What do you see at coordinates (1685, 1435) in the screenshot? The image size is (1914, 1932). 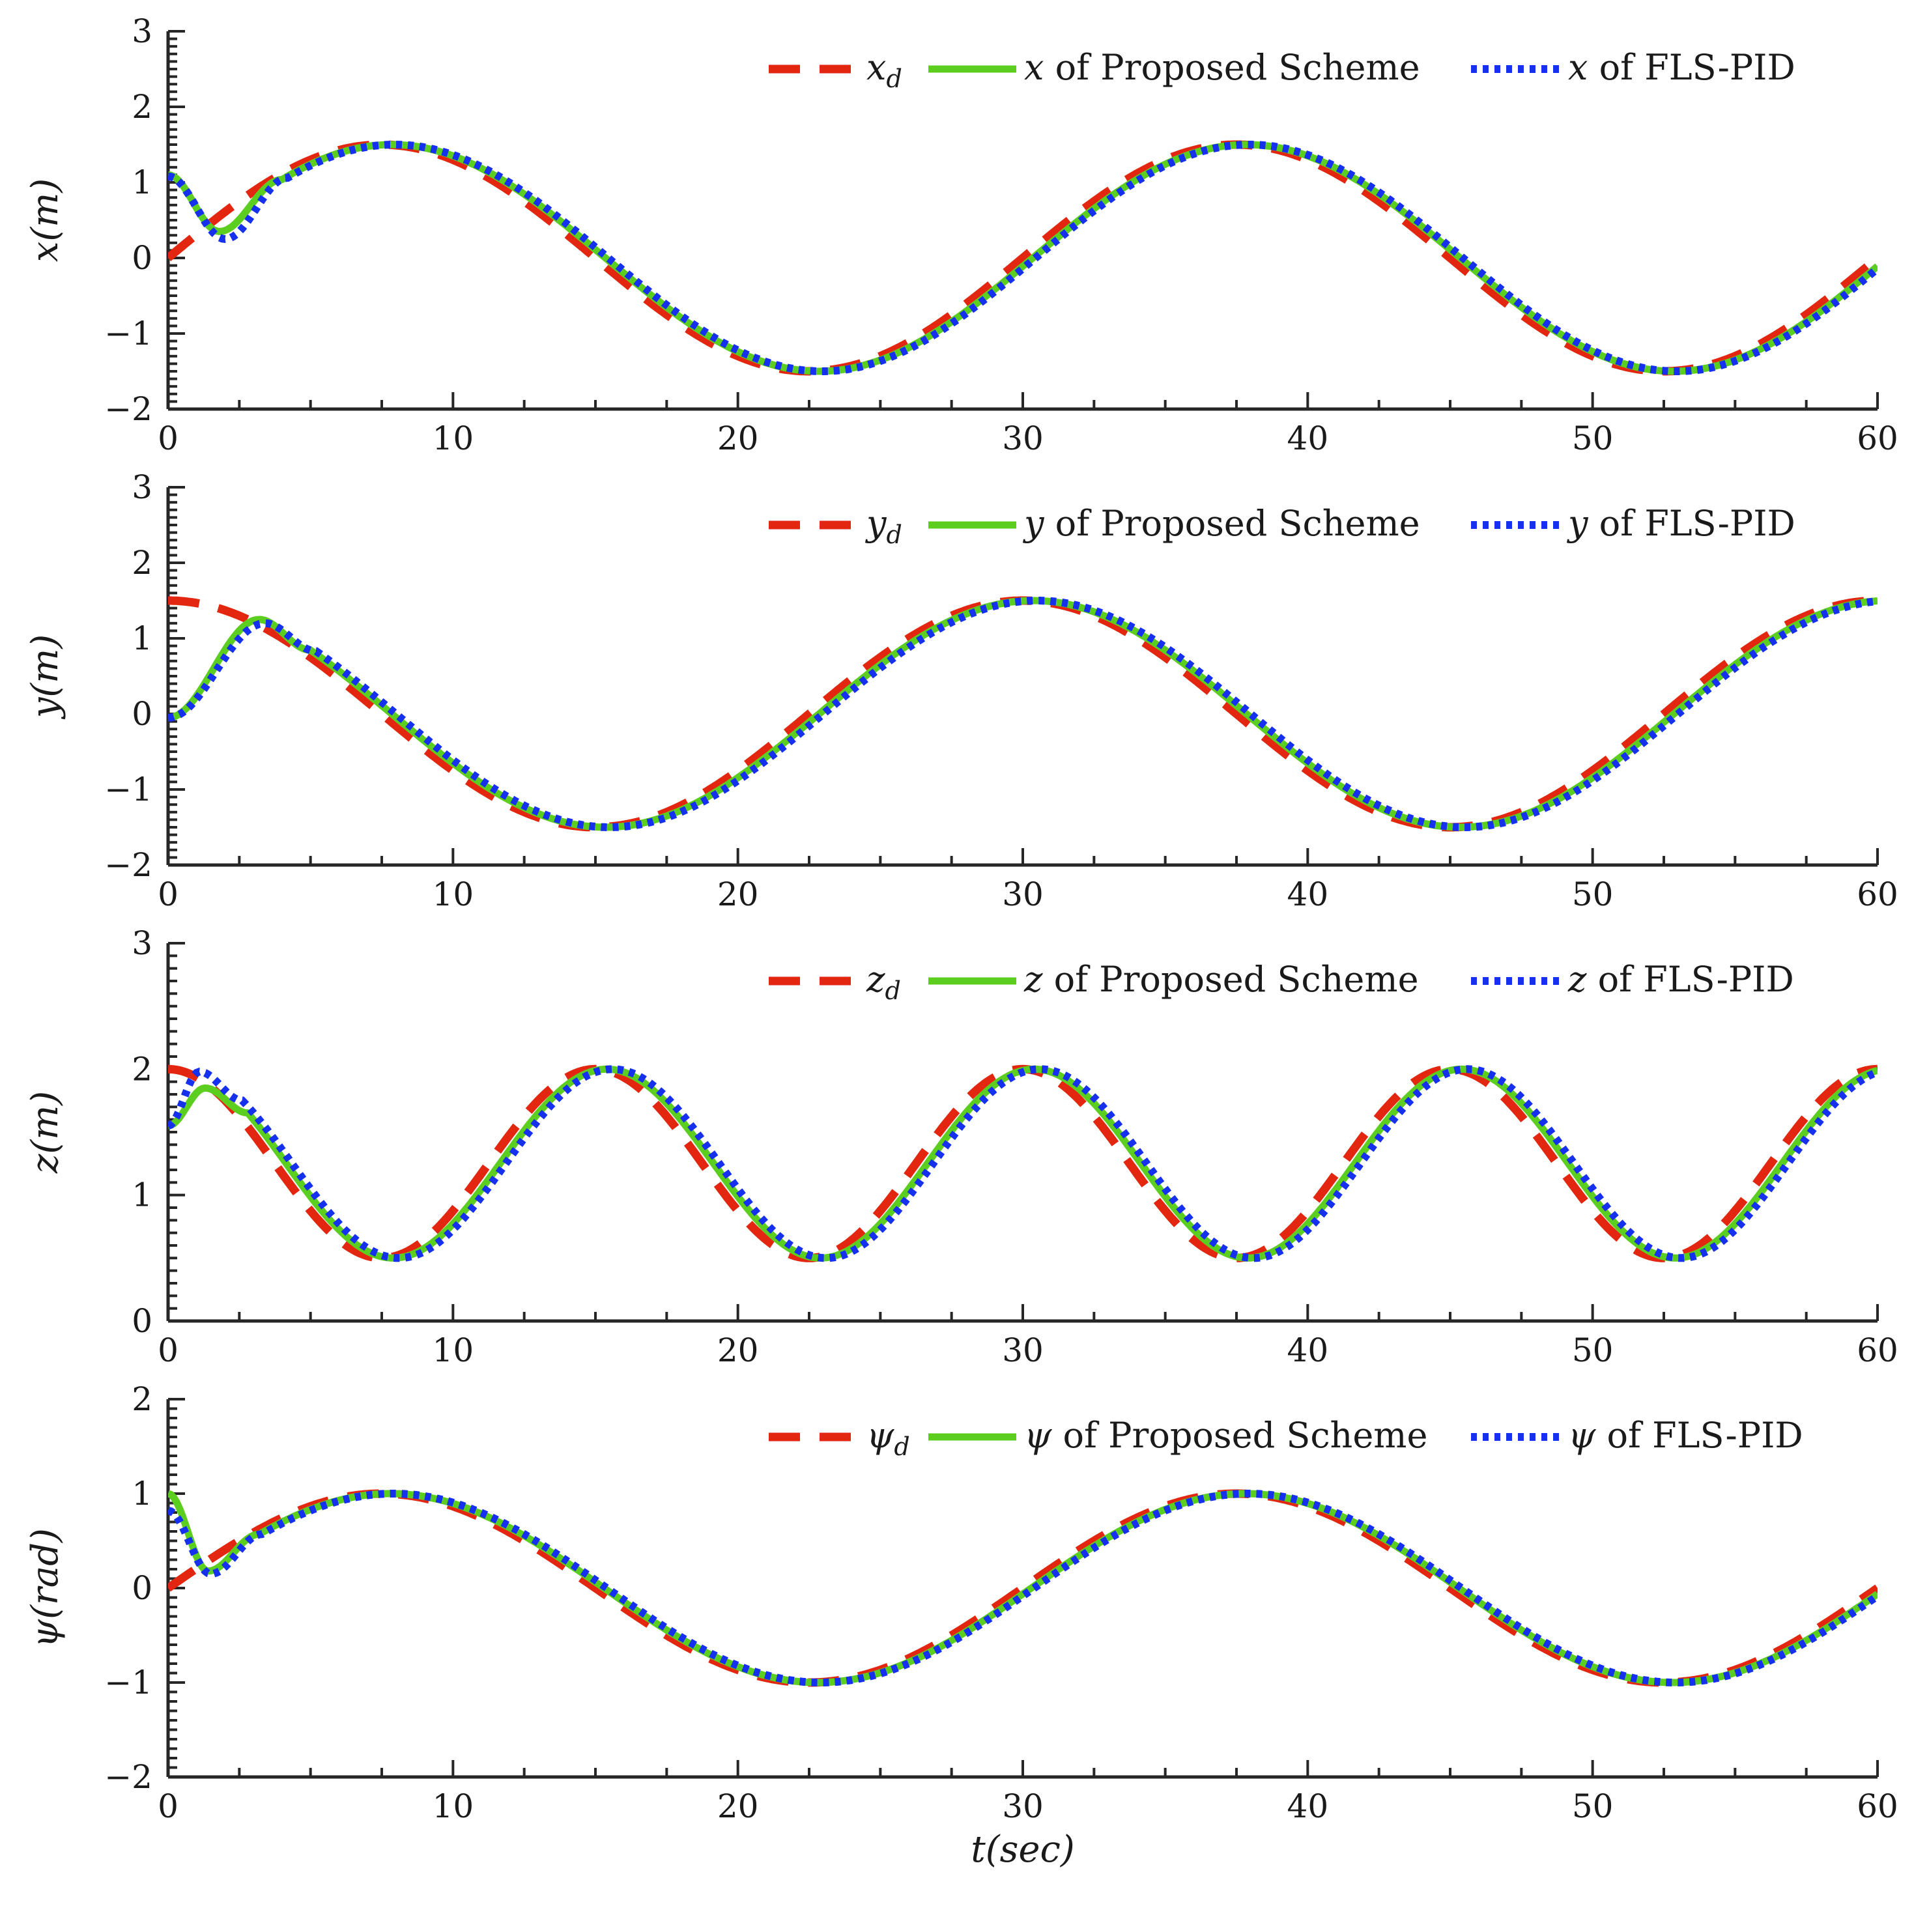 I see `legend-fls-pid-label: ψ of FLS-PID` at bounding box center [1685, 1435].